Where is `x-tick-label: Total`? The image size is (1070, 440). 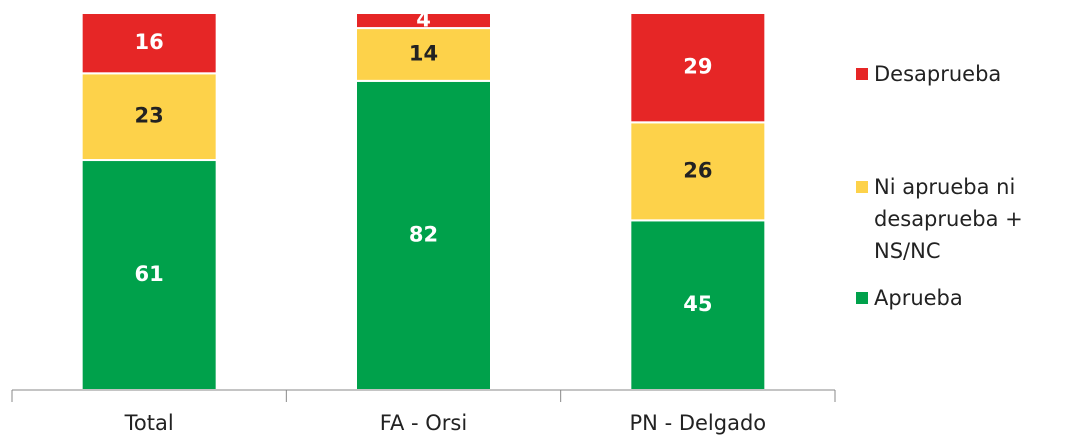
x-tick-label: Total is located at coordinates (149, 423).